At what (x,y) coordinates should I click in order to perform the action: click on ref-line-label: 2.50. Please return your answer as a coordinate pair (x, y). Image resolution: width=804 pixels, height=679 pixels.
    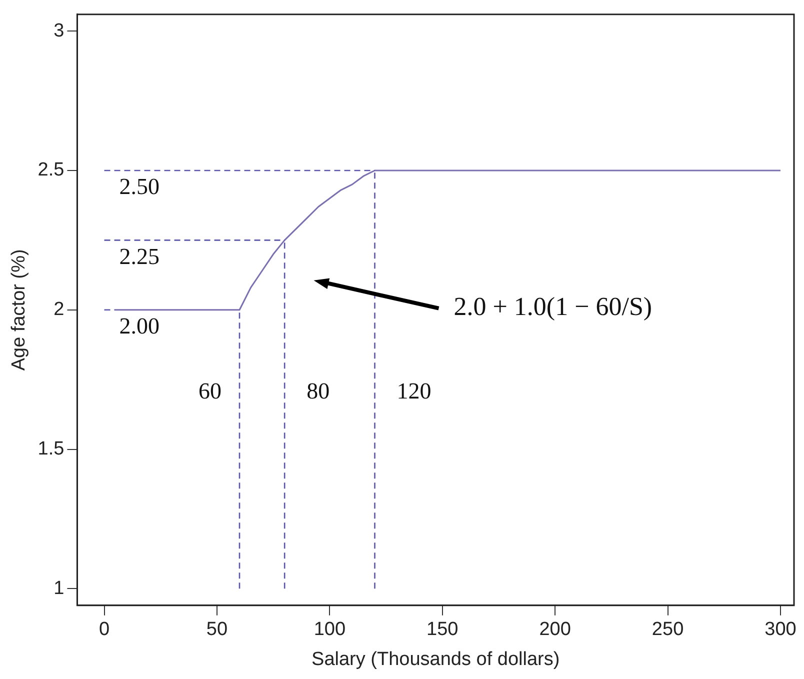
    Looking at the image, I should click on (139, 187).